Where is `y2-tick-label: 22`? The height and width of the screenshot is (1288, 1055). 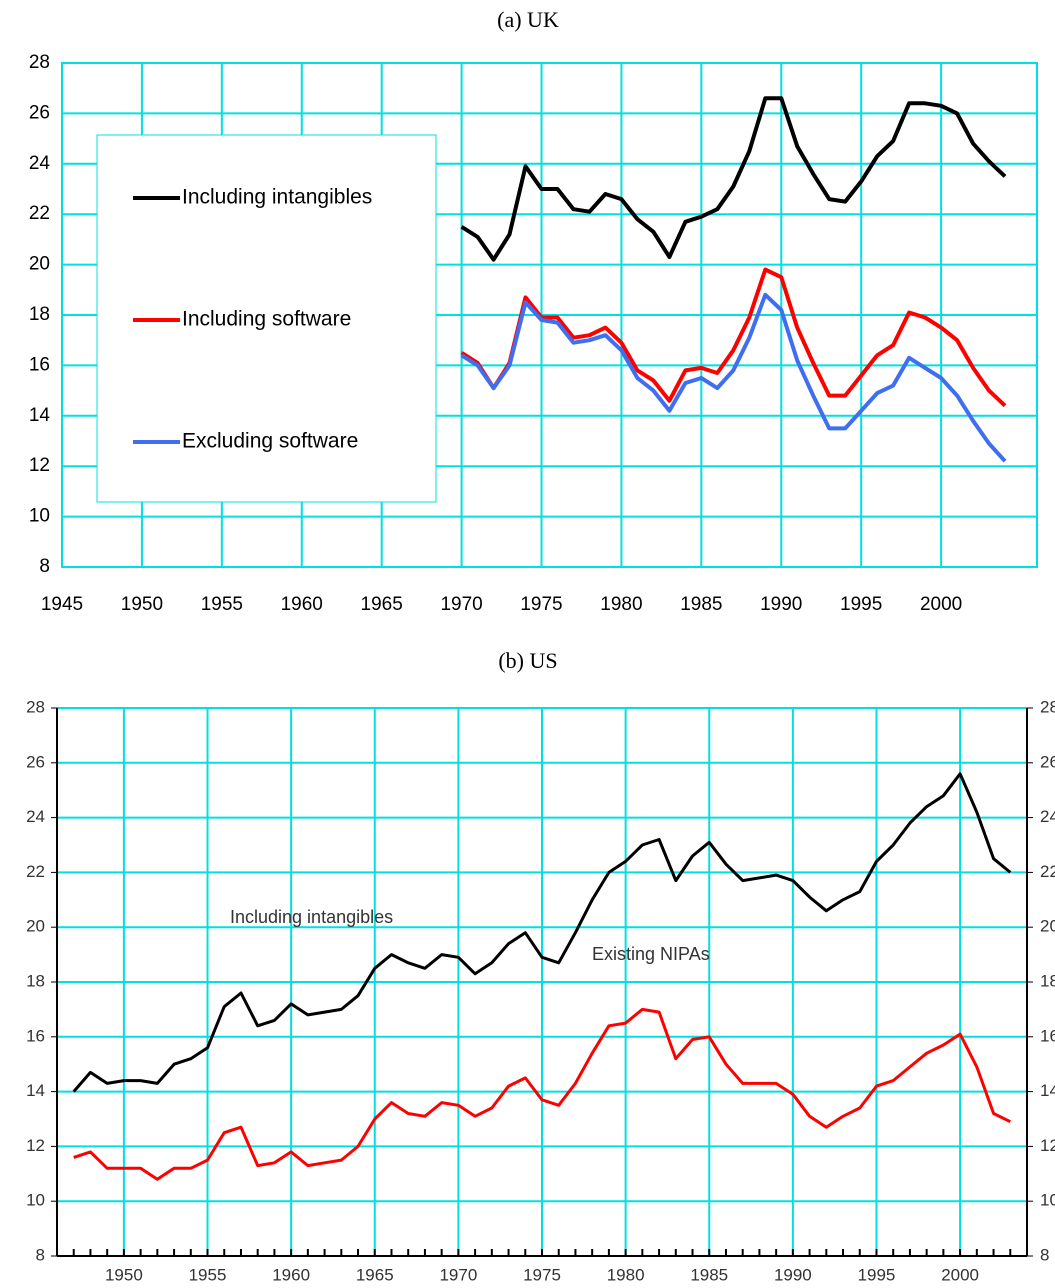 y2-tick-label: 22 is located at coordinates (1047, 871).